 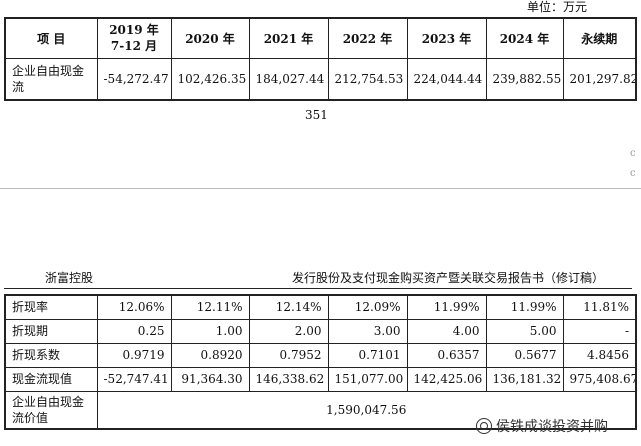 I want to click on cell: 2.00, so click(x=288, y=331).